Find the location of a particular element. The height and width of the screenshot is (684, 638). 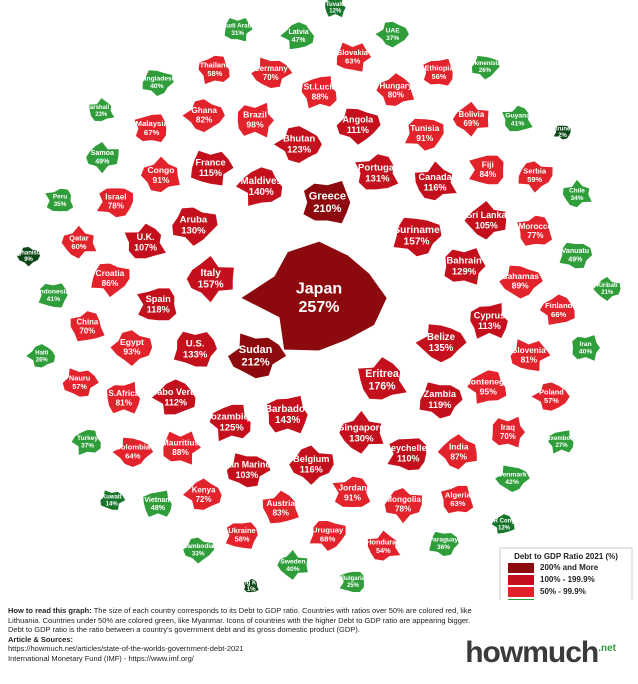

country-label: Qatar is located at coordinates (79, 238).